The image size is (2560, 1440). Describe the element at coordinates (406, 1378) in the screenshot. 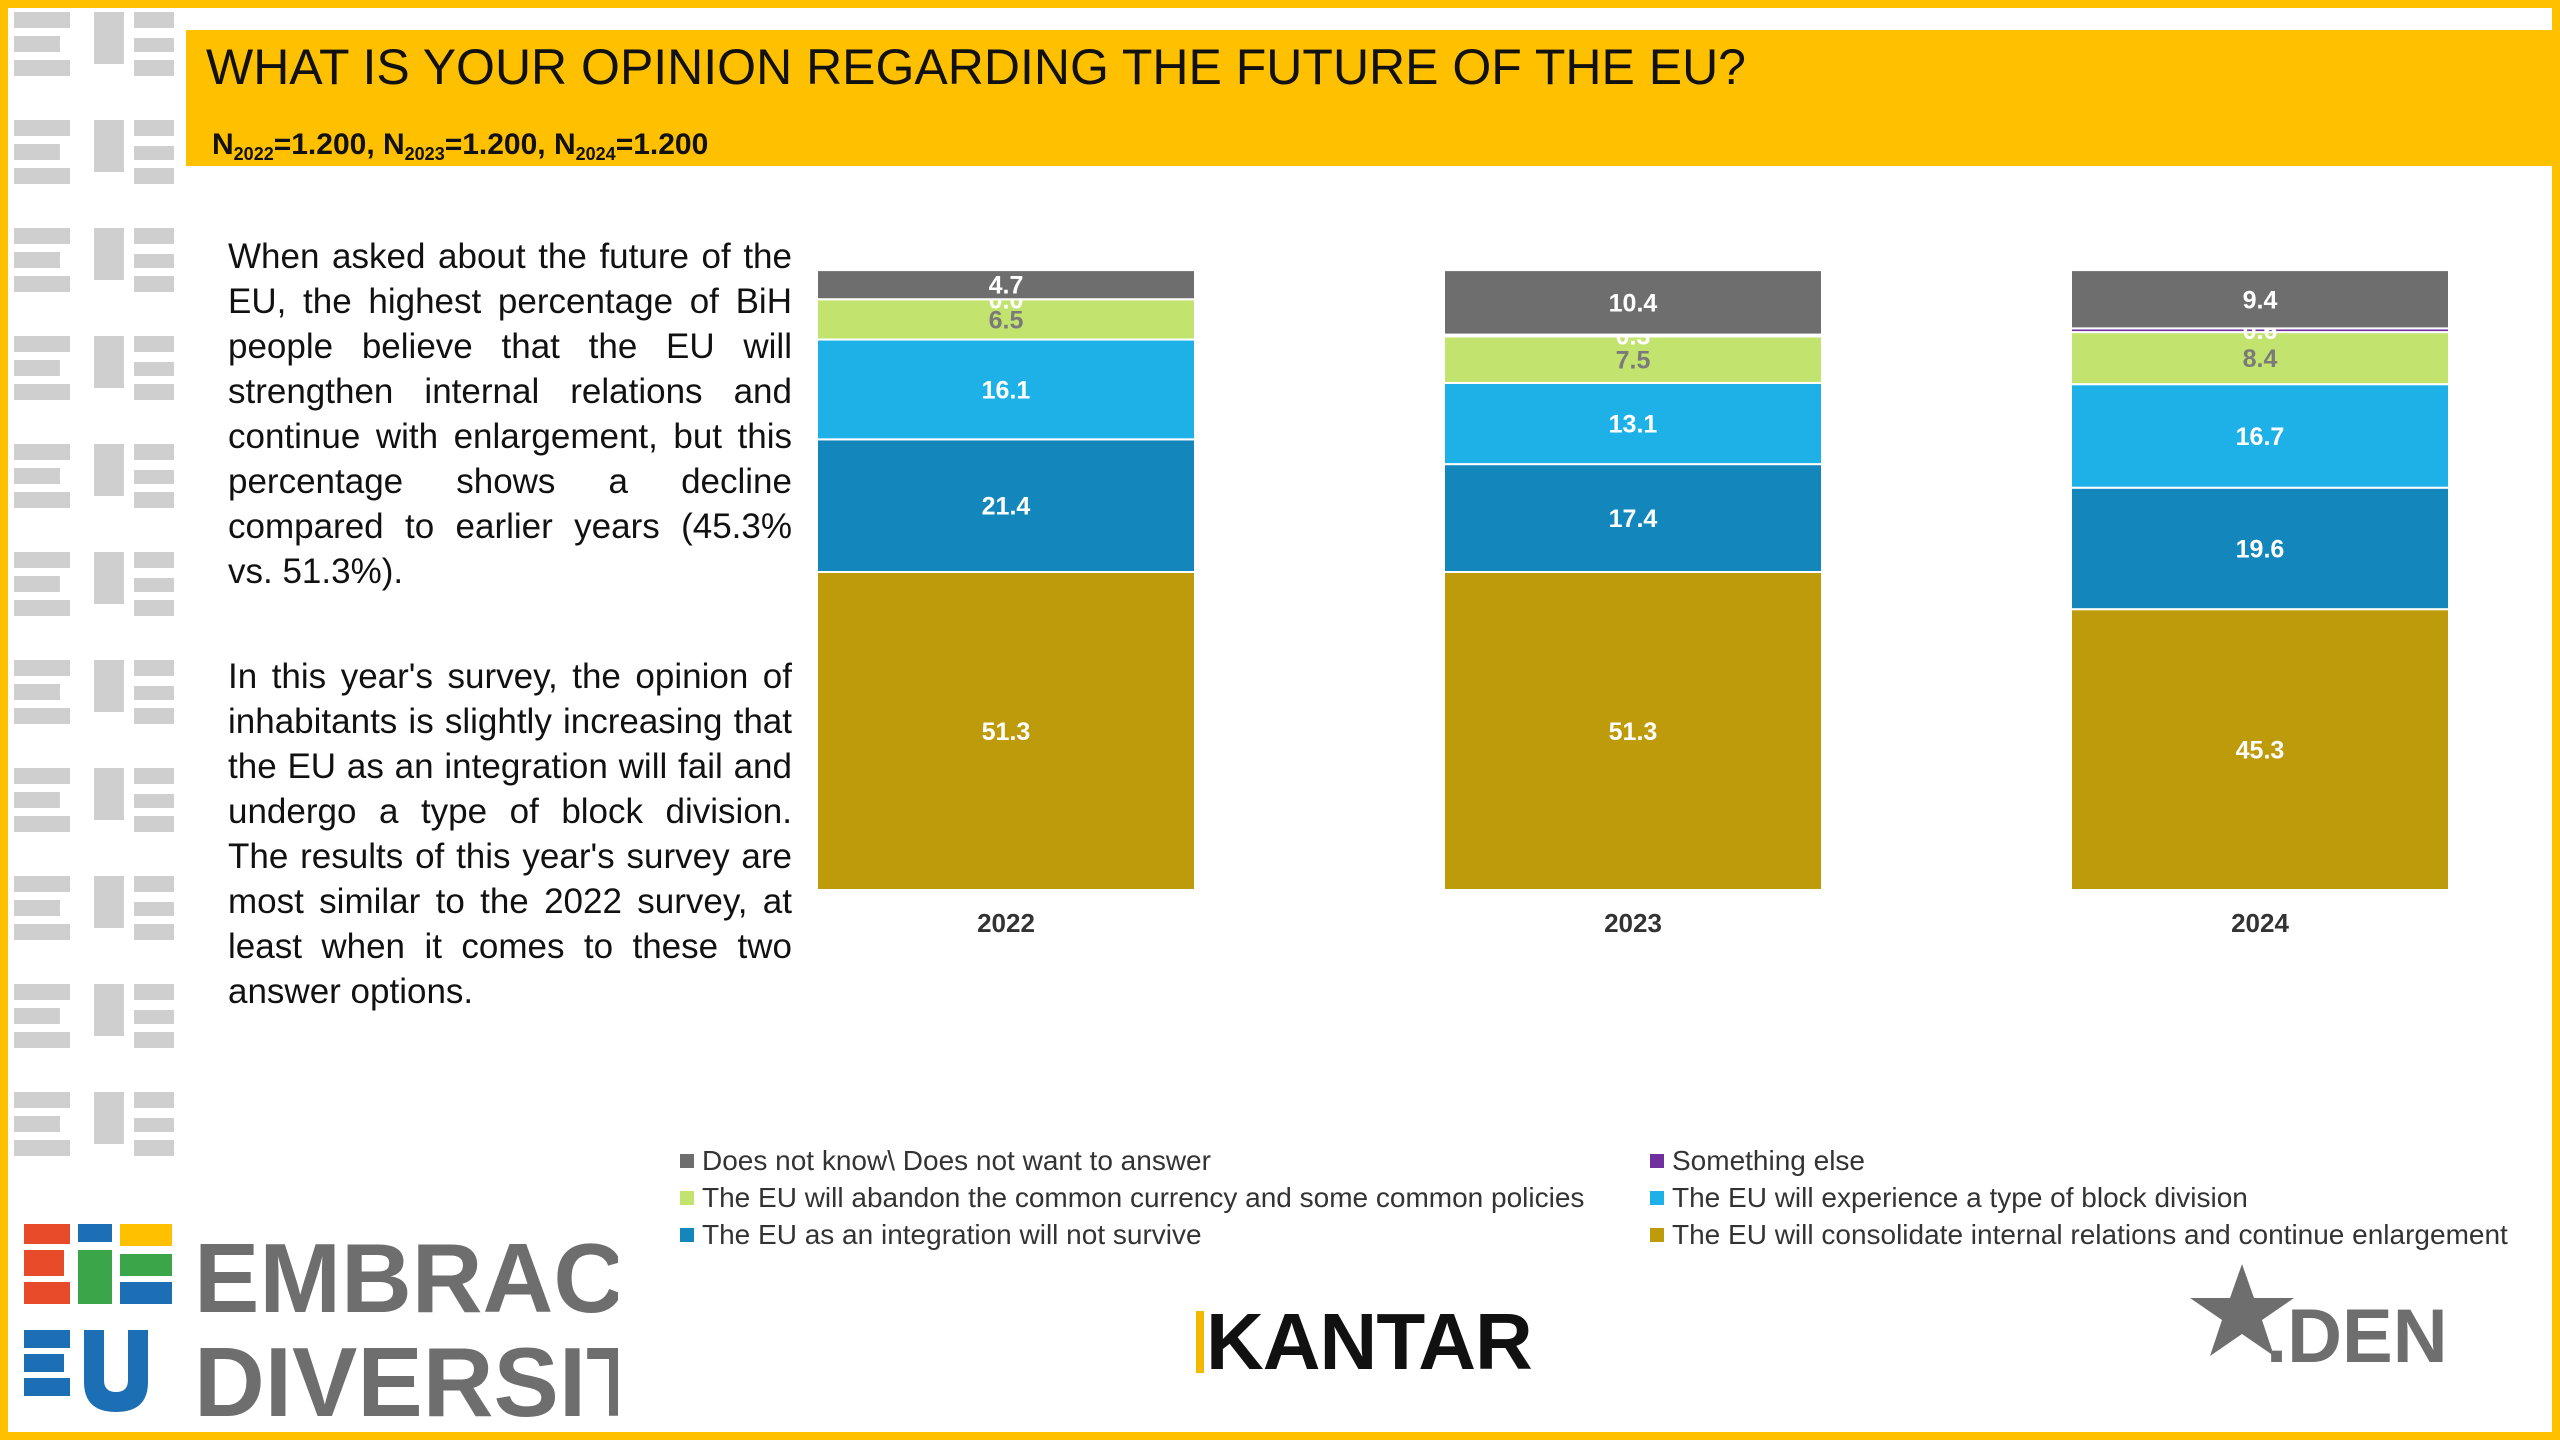

I see `diversity-text: DIVERSITY` at that location.